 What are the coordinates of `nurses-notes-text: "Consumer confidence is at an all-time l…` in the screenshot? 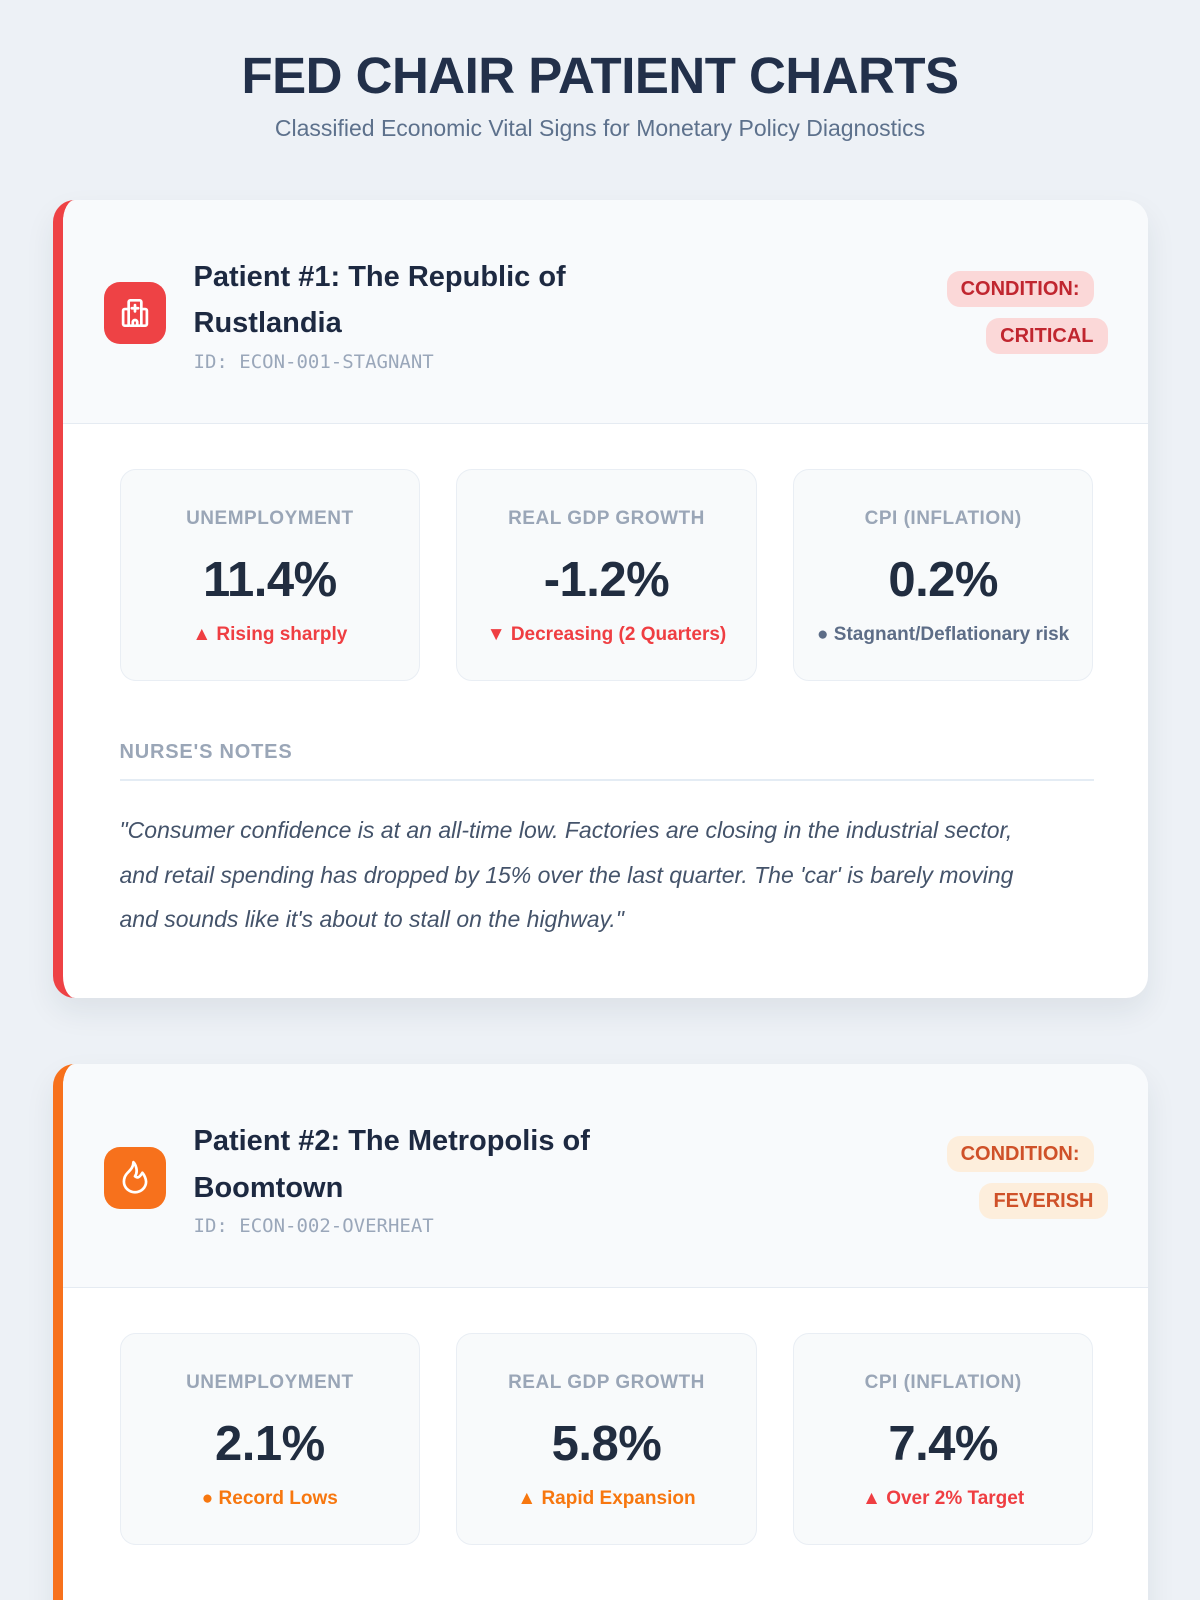 It's located at (566, 874).